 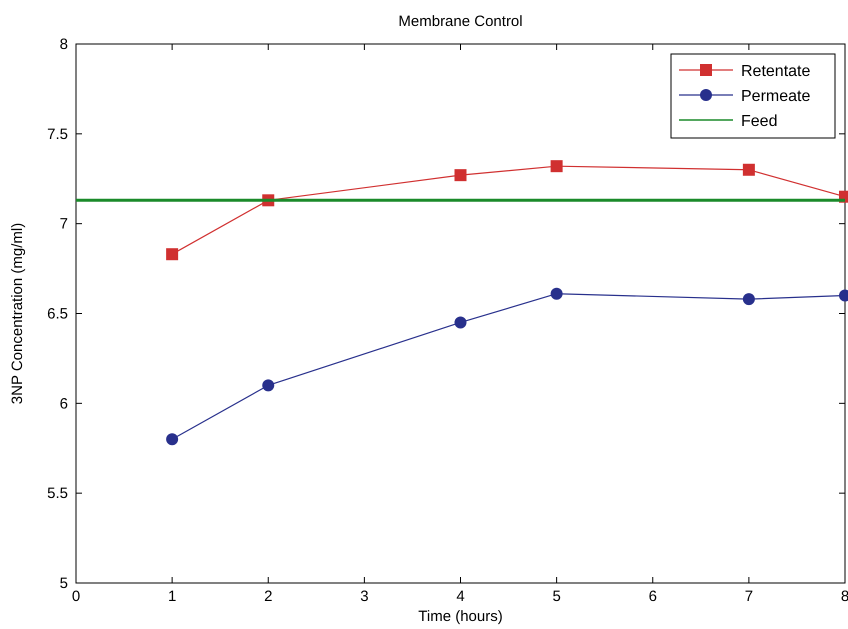 I want to click on y-tick-label: 6.5, so click(x=57, y=314).